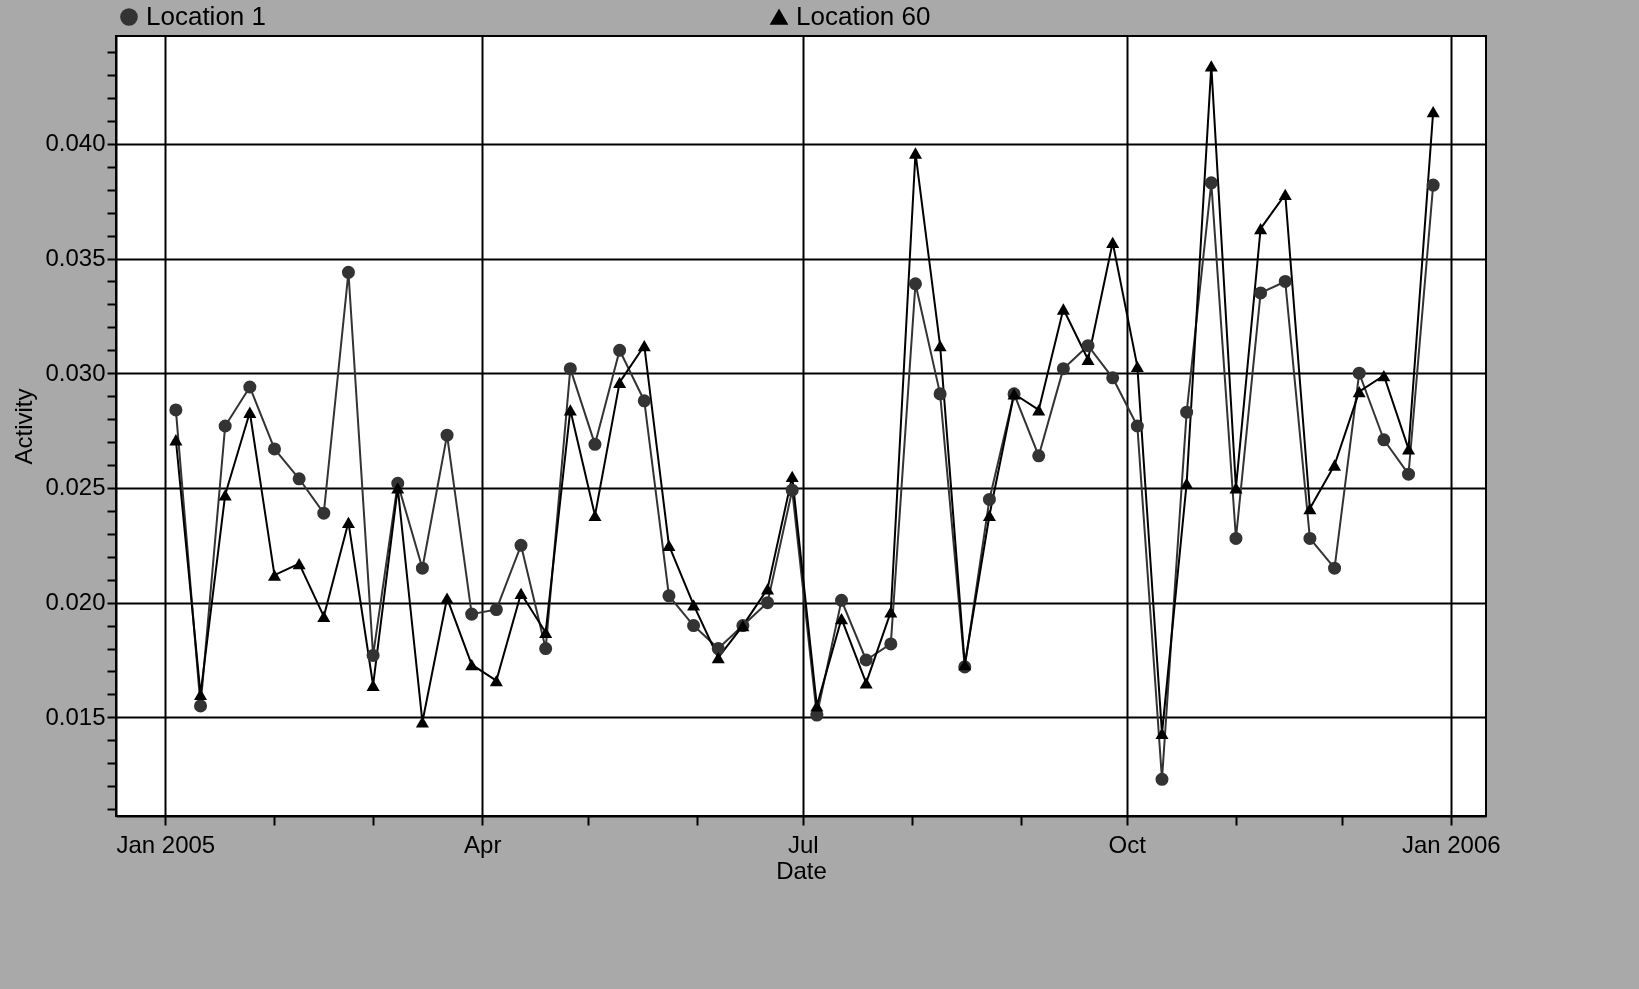 The image size is (1639, 989). I want to click on y-tick-label: 0.040, so click(75, 143).